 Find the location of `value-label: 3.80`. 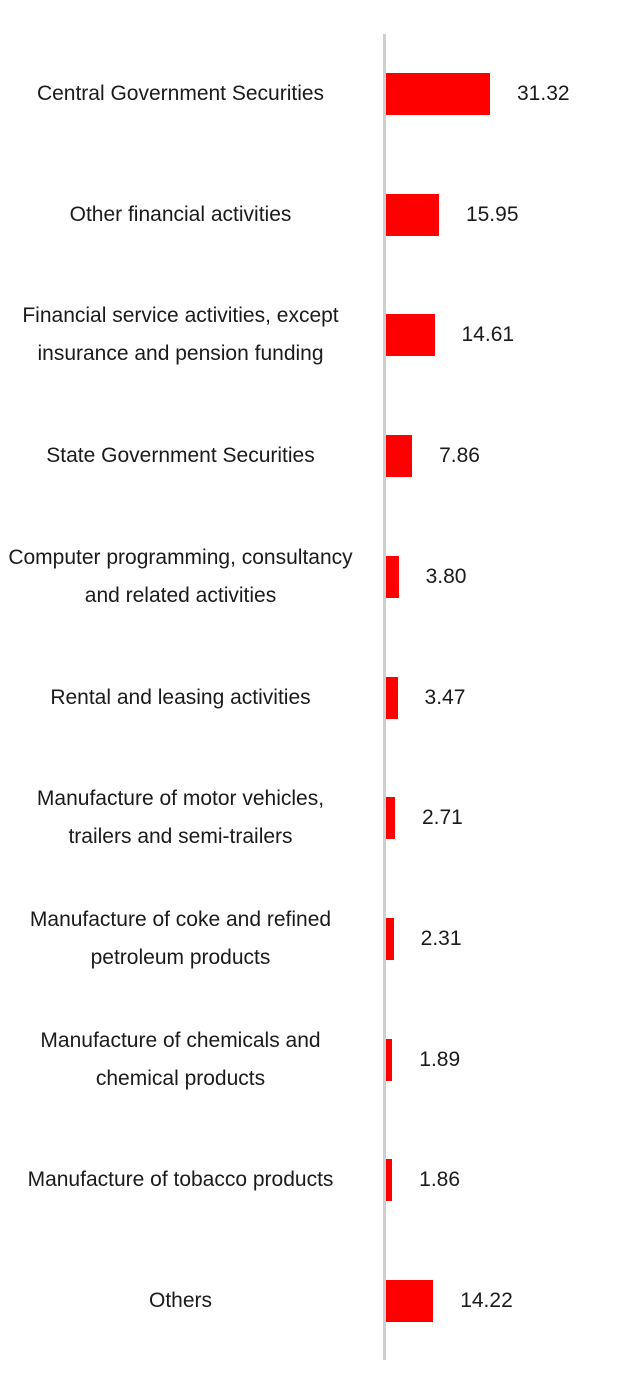

value-label: 3.80 is located at coordinates (446, 576).